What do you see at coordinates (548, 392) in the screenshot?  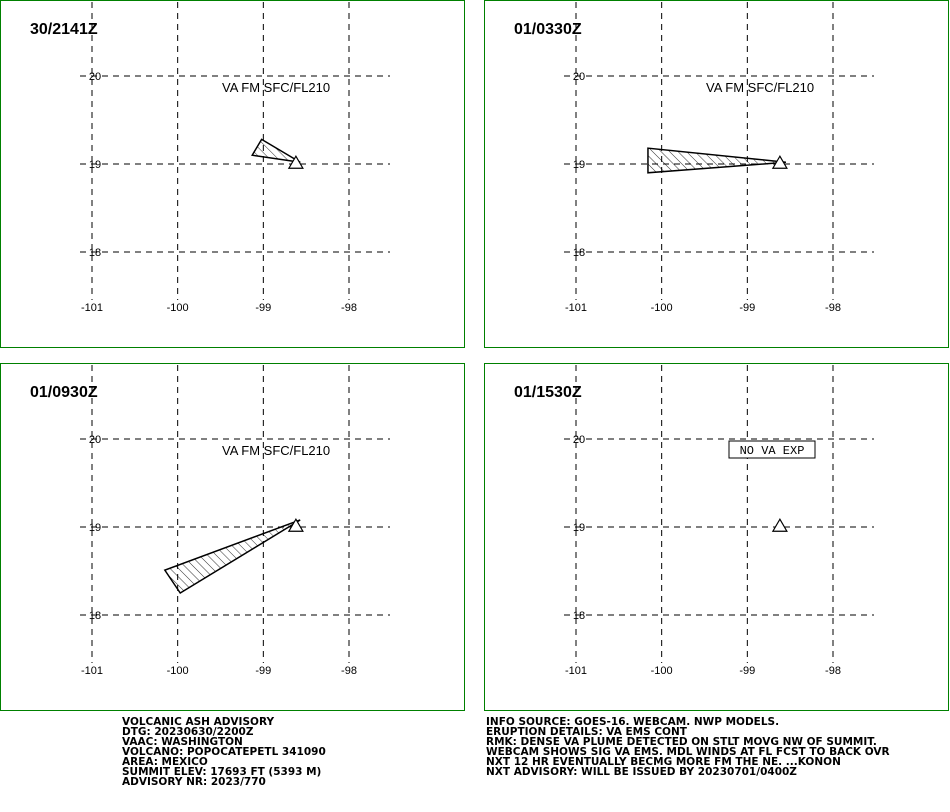 I see `valid-time: 01/1530Z` at bounding box center [548, 392].